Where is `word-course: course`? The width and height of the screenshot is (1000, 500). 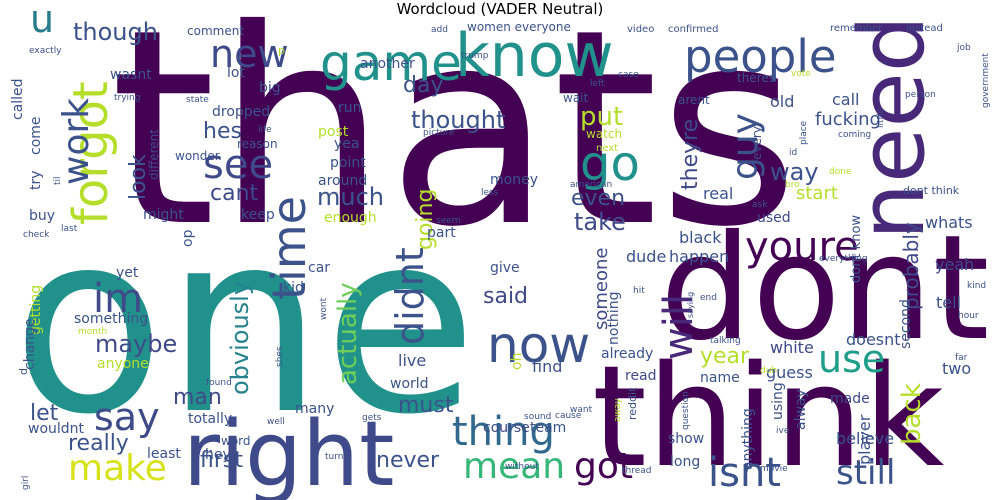 word-course: course is located at coordinates (506, 428).